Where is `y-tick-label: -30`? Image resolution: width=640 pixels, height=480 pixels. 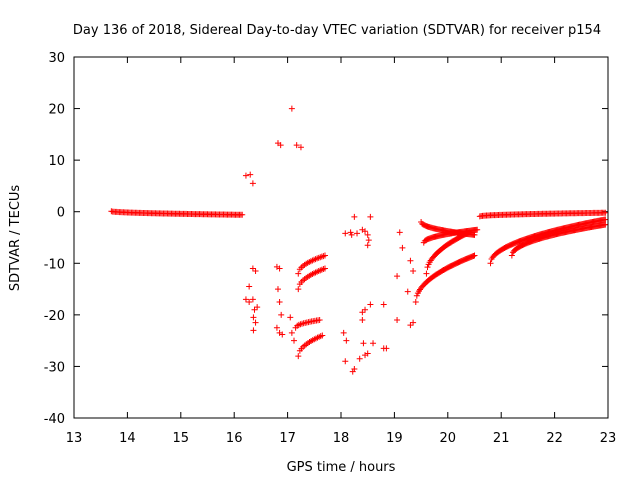 y-tick-label: -30 is located at coordinates (54, 367).